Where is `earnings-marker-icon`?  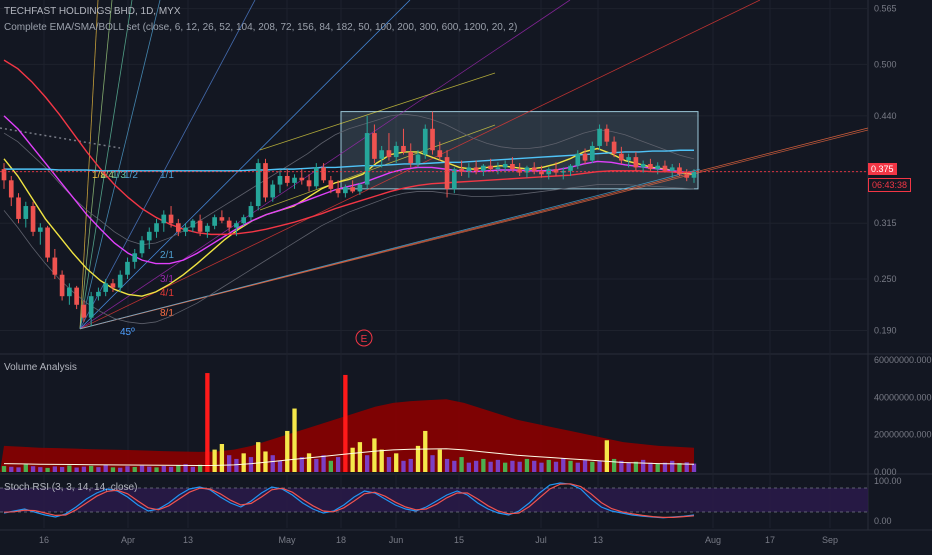 earnings-marker-icon is located at coordinates (364, 338).